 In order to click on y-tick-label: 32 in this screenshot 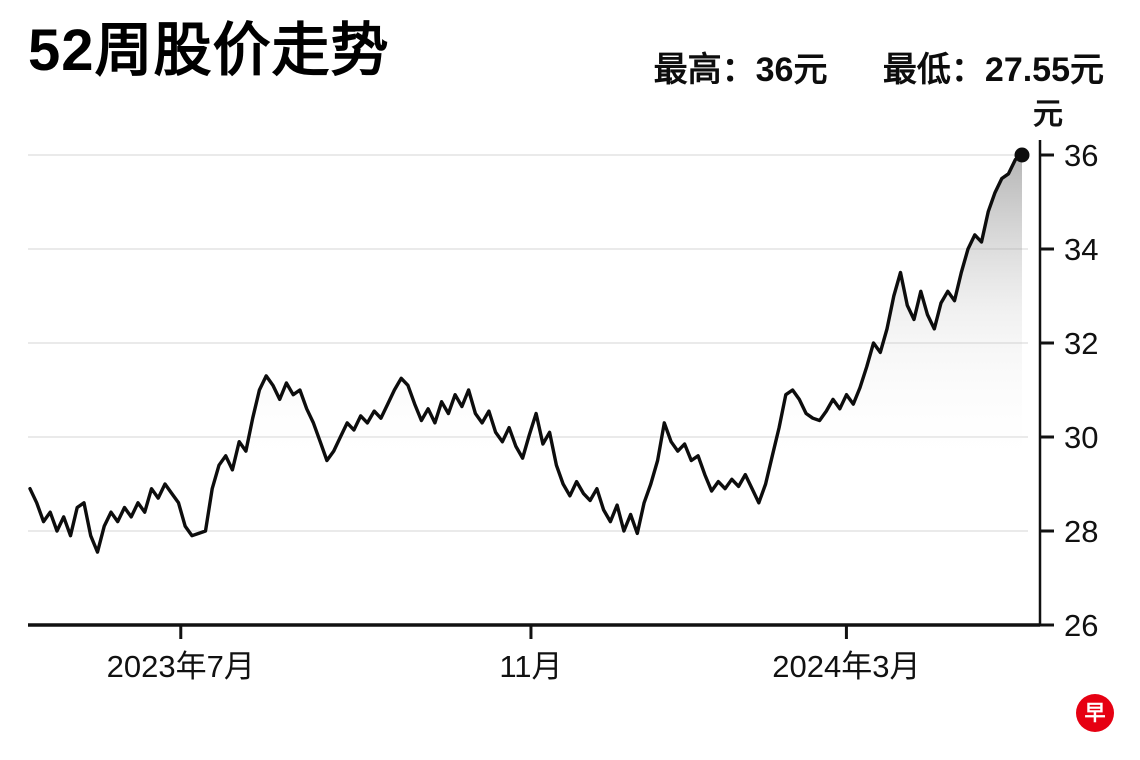, I will do `click(1081, 343)`.